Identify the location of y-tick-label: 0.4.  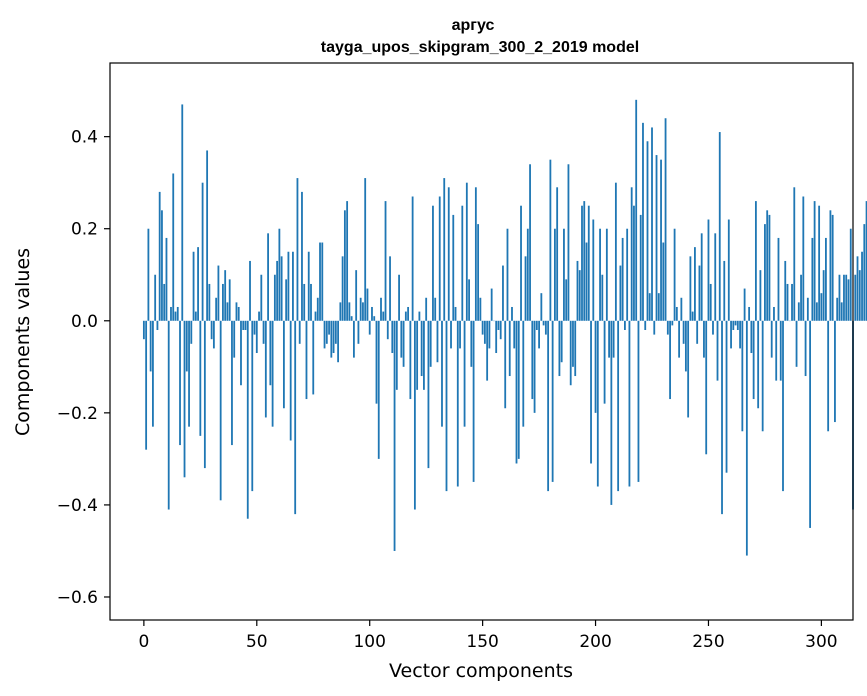
(84, 138).